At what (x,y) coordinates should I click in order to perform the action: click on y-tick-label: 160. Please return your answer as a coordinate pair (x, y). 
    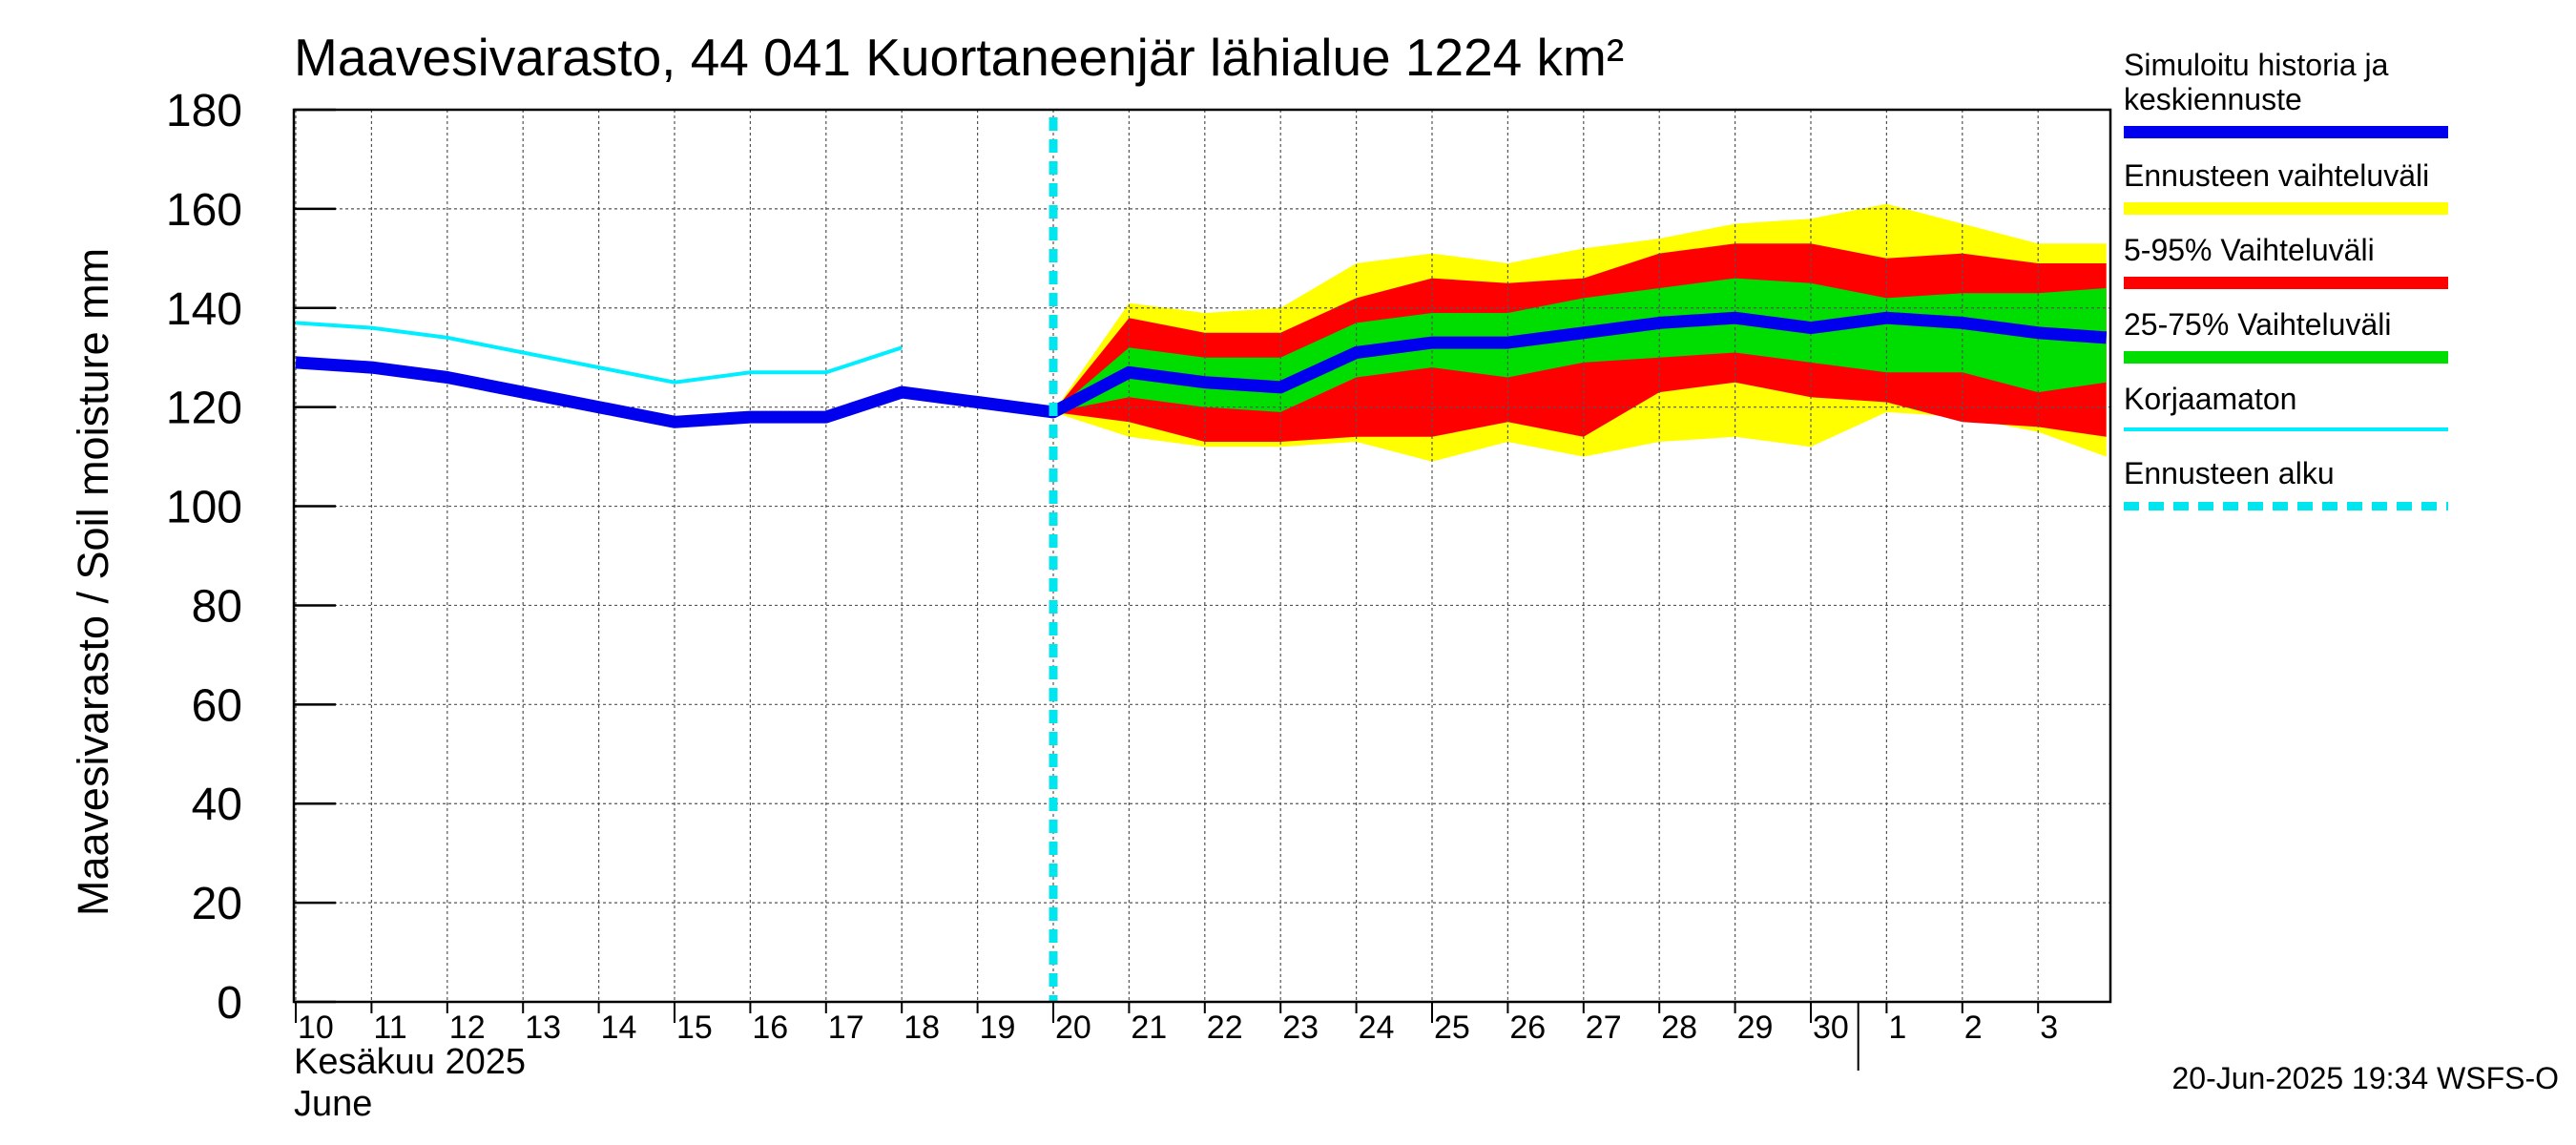
    Looking at the image, I should click on (204, 211).